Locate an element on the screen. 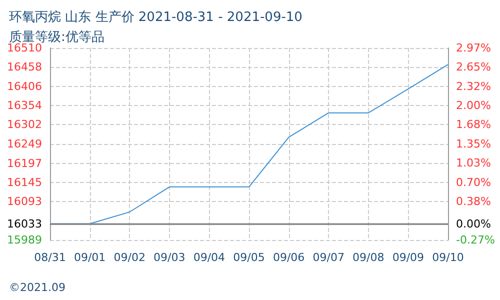  x-tick-label: 09/09 is located at coordinates (408, 257).